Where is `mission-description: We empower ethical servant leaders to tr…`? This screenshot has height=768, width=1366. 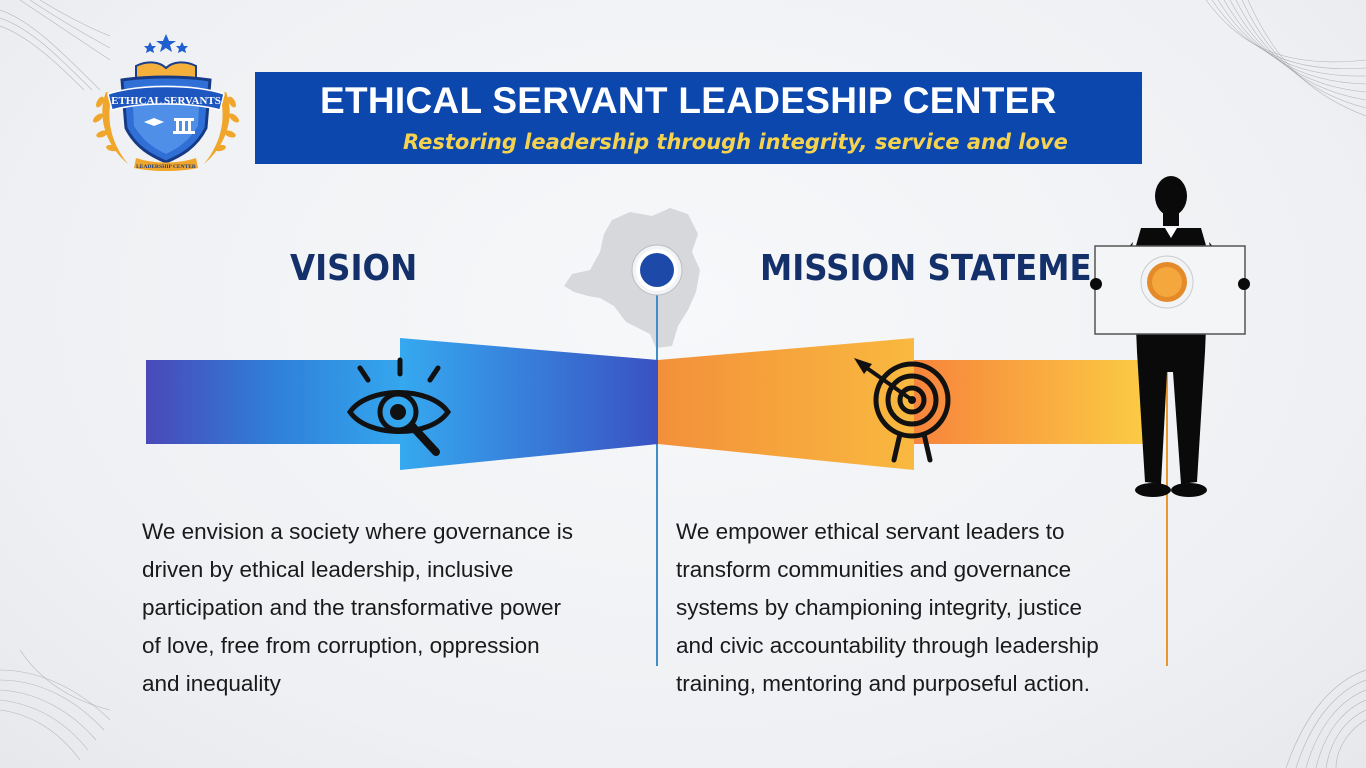 mission-description: We empower ethical servant leaders to tr… is located at coordinates (921, 608).